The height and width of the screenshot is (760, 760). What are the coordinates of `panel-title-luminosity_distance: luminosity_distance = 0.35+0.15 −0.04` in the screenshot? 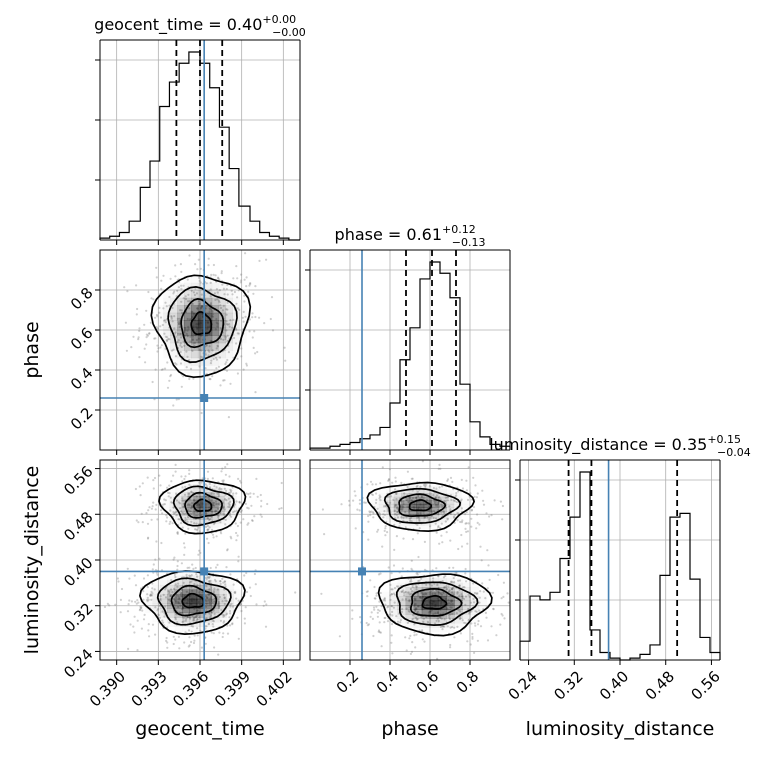 It's located at (620, 446).